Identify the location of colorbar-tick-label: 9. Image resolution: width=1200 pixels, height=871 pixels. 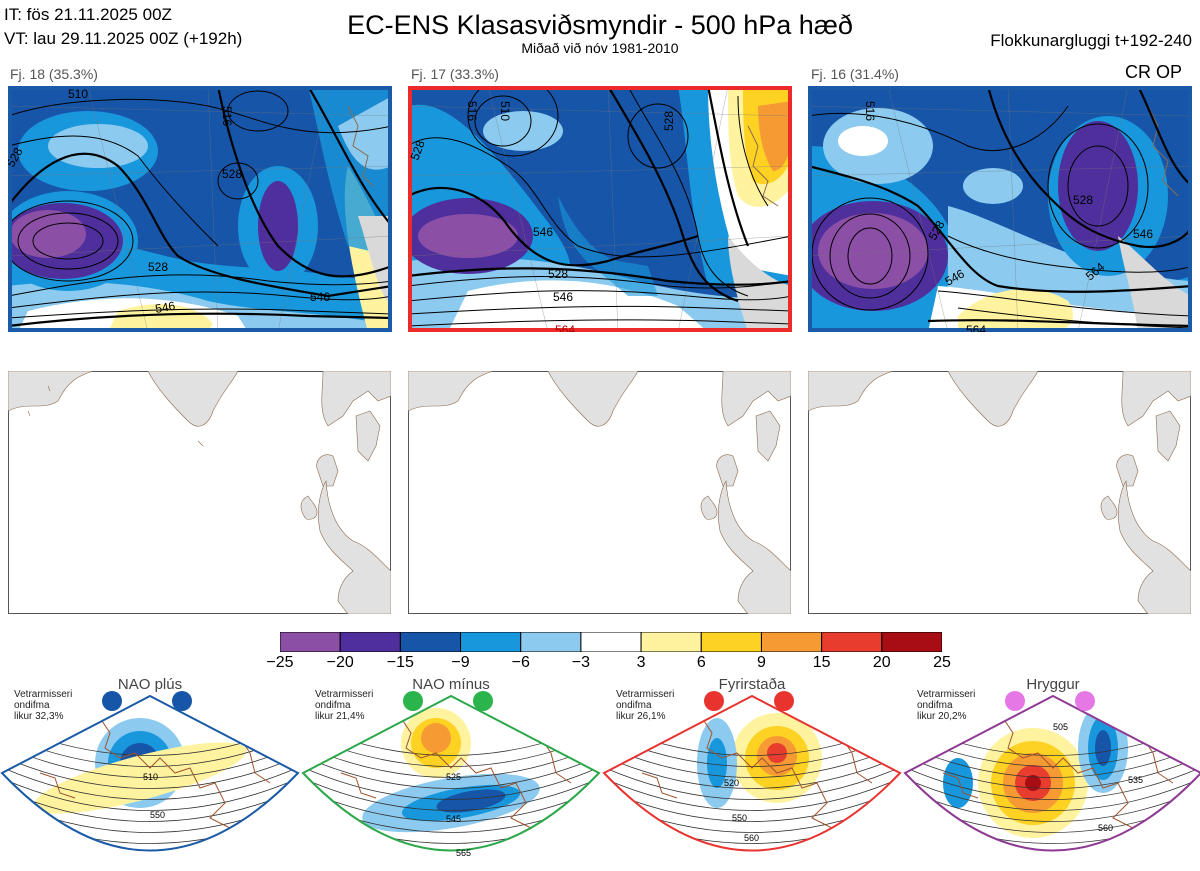
(761, 662).